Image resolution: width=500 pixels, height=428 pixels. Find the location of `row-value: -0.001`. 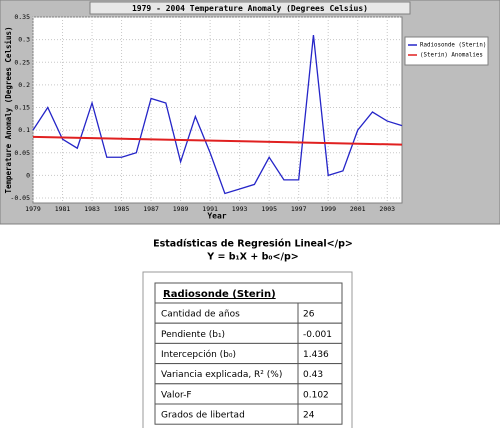

row-value: -0.001 is located at coordinates (317, 335).